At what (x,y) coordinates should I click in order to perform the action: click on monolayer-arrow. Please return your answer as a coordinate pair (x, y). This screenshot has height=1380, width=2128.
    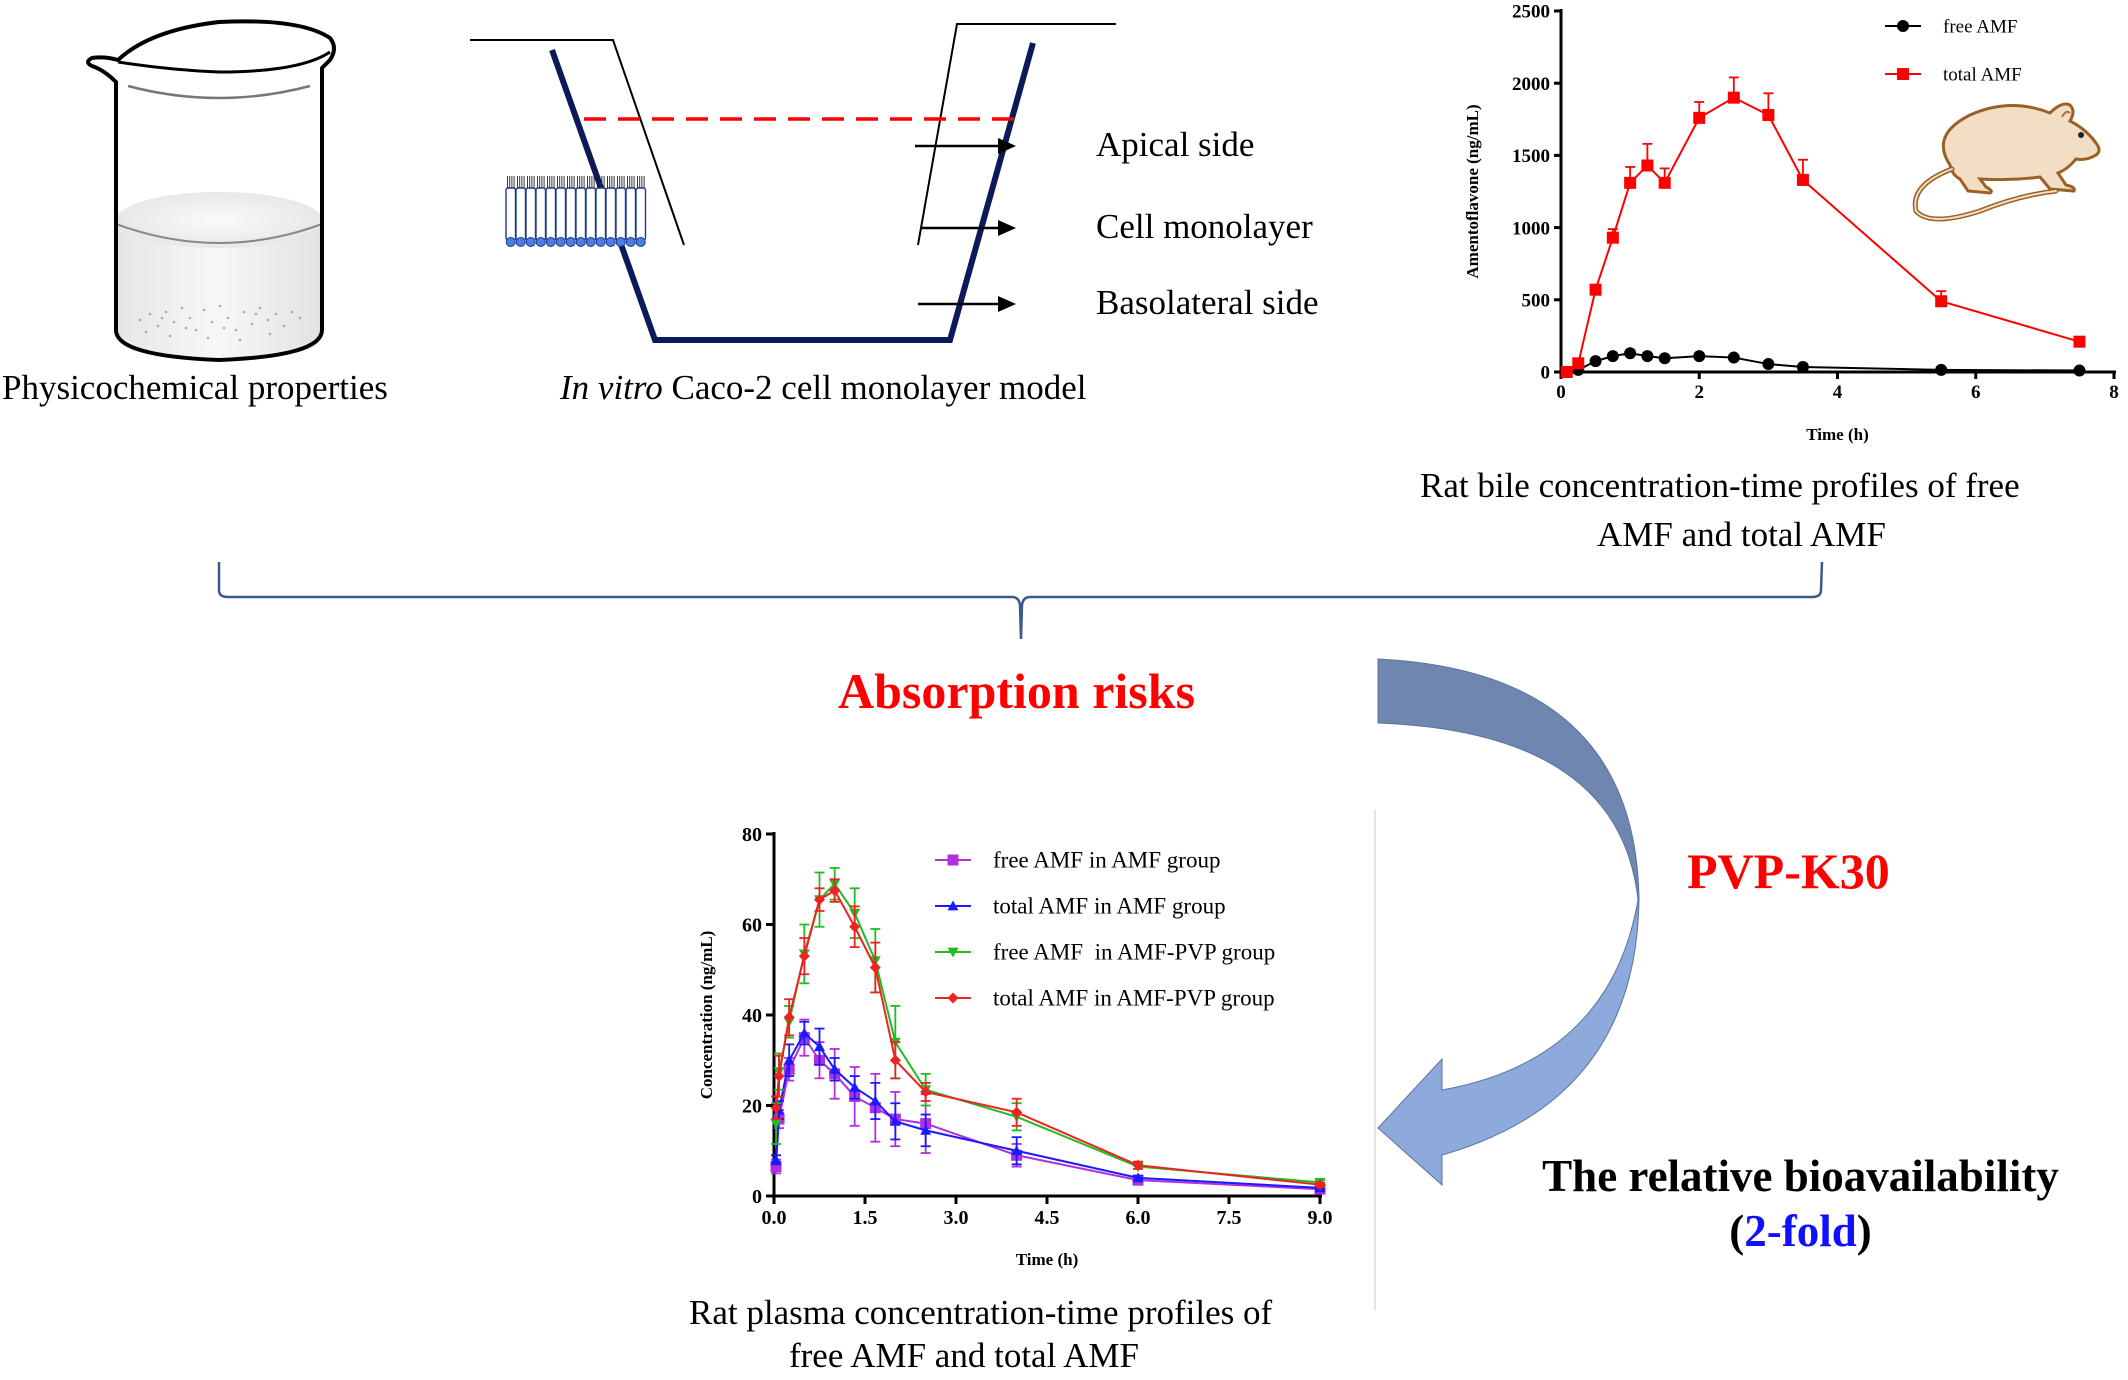
    Looking at the image, I should click on (968, 228).